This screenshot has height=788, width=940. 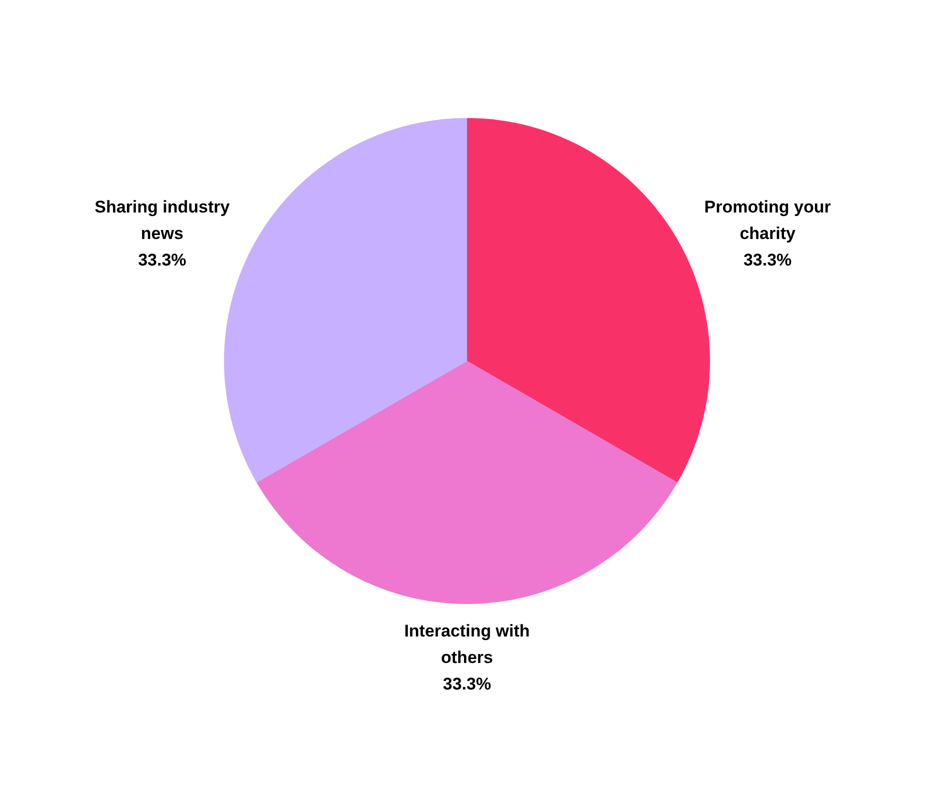 What do you see at coordinates (162, 220) in the screenshot?
I see `slice-label: Sharing industry news` at bounding box center [162, 220].